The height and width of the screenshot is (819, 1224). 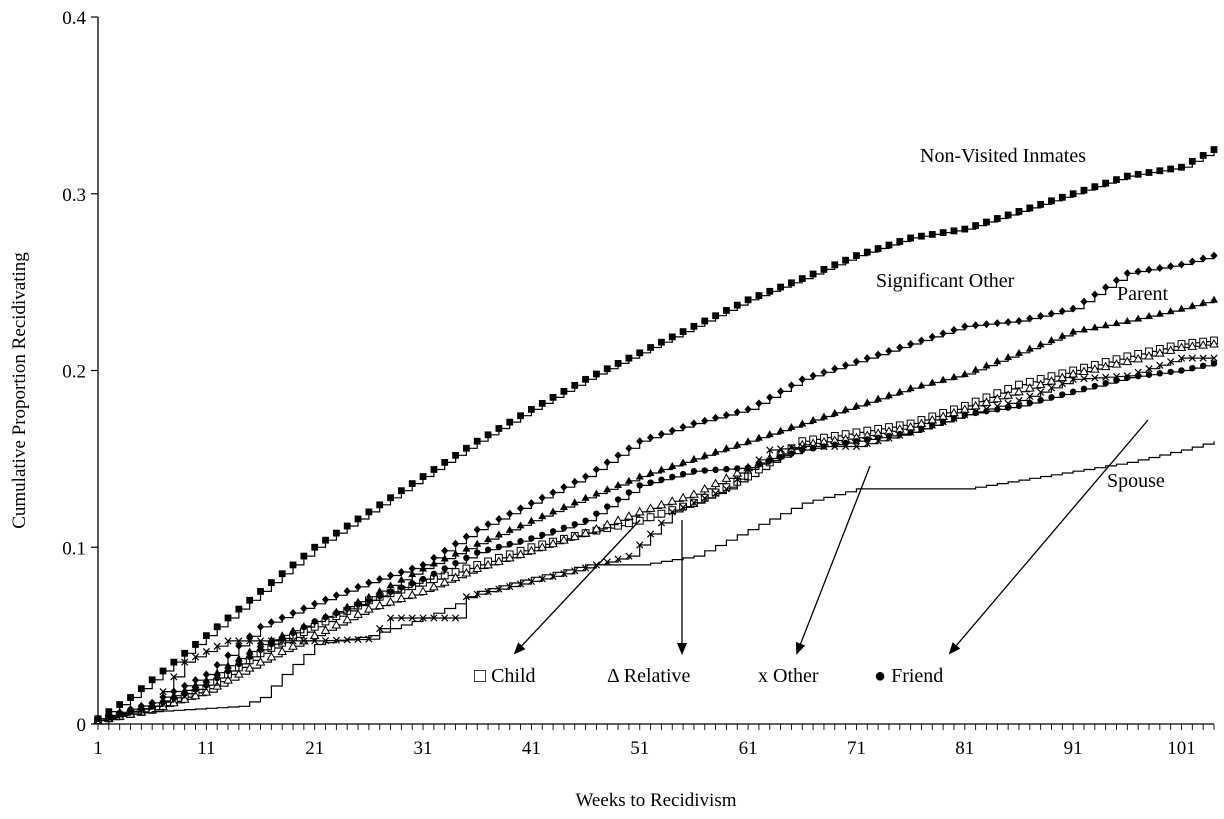 What do you see at coordinates (639, 748) in the screenshot?
I see `x-tick-label: 51` at bounding box center [639, 748].